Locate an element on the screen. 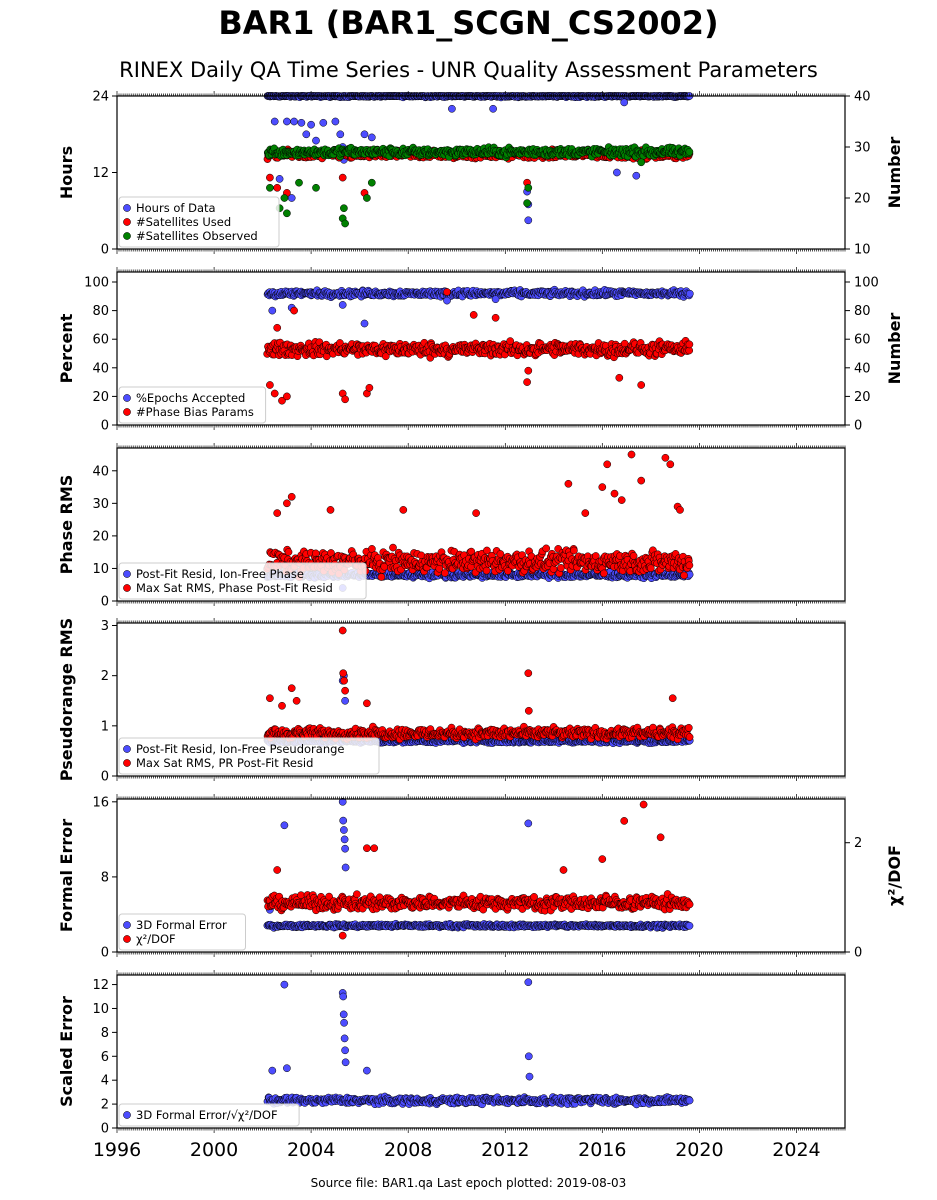 This screenshot has height=1200, width=937. y-tick-label-right: 60 is located at coordinates (862, 340).